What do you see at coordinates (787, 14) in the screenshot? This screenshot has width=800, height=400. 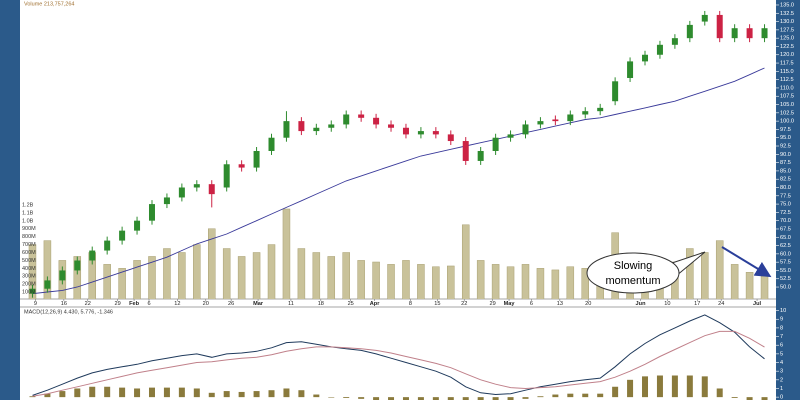 I see `y-tick-label: 132.5` at bounding box center [787, 14].